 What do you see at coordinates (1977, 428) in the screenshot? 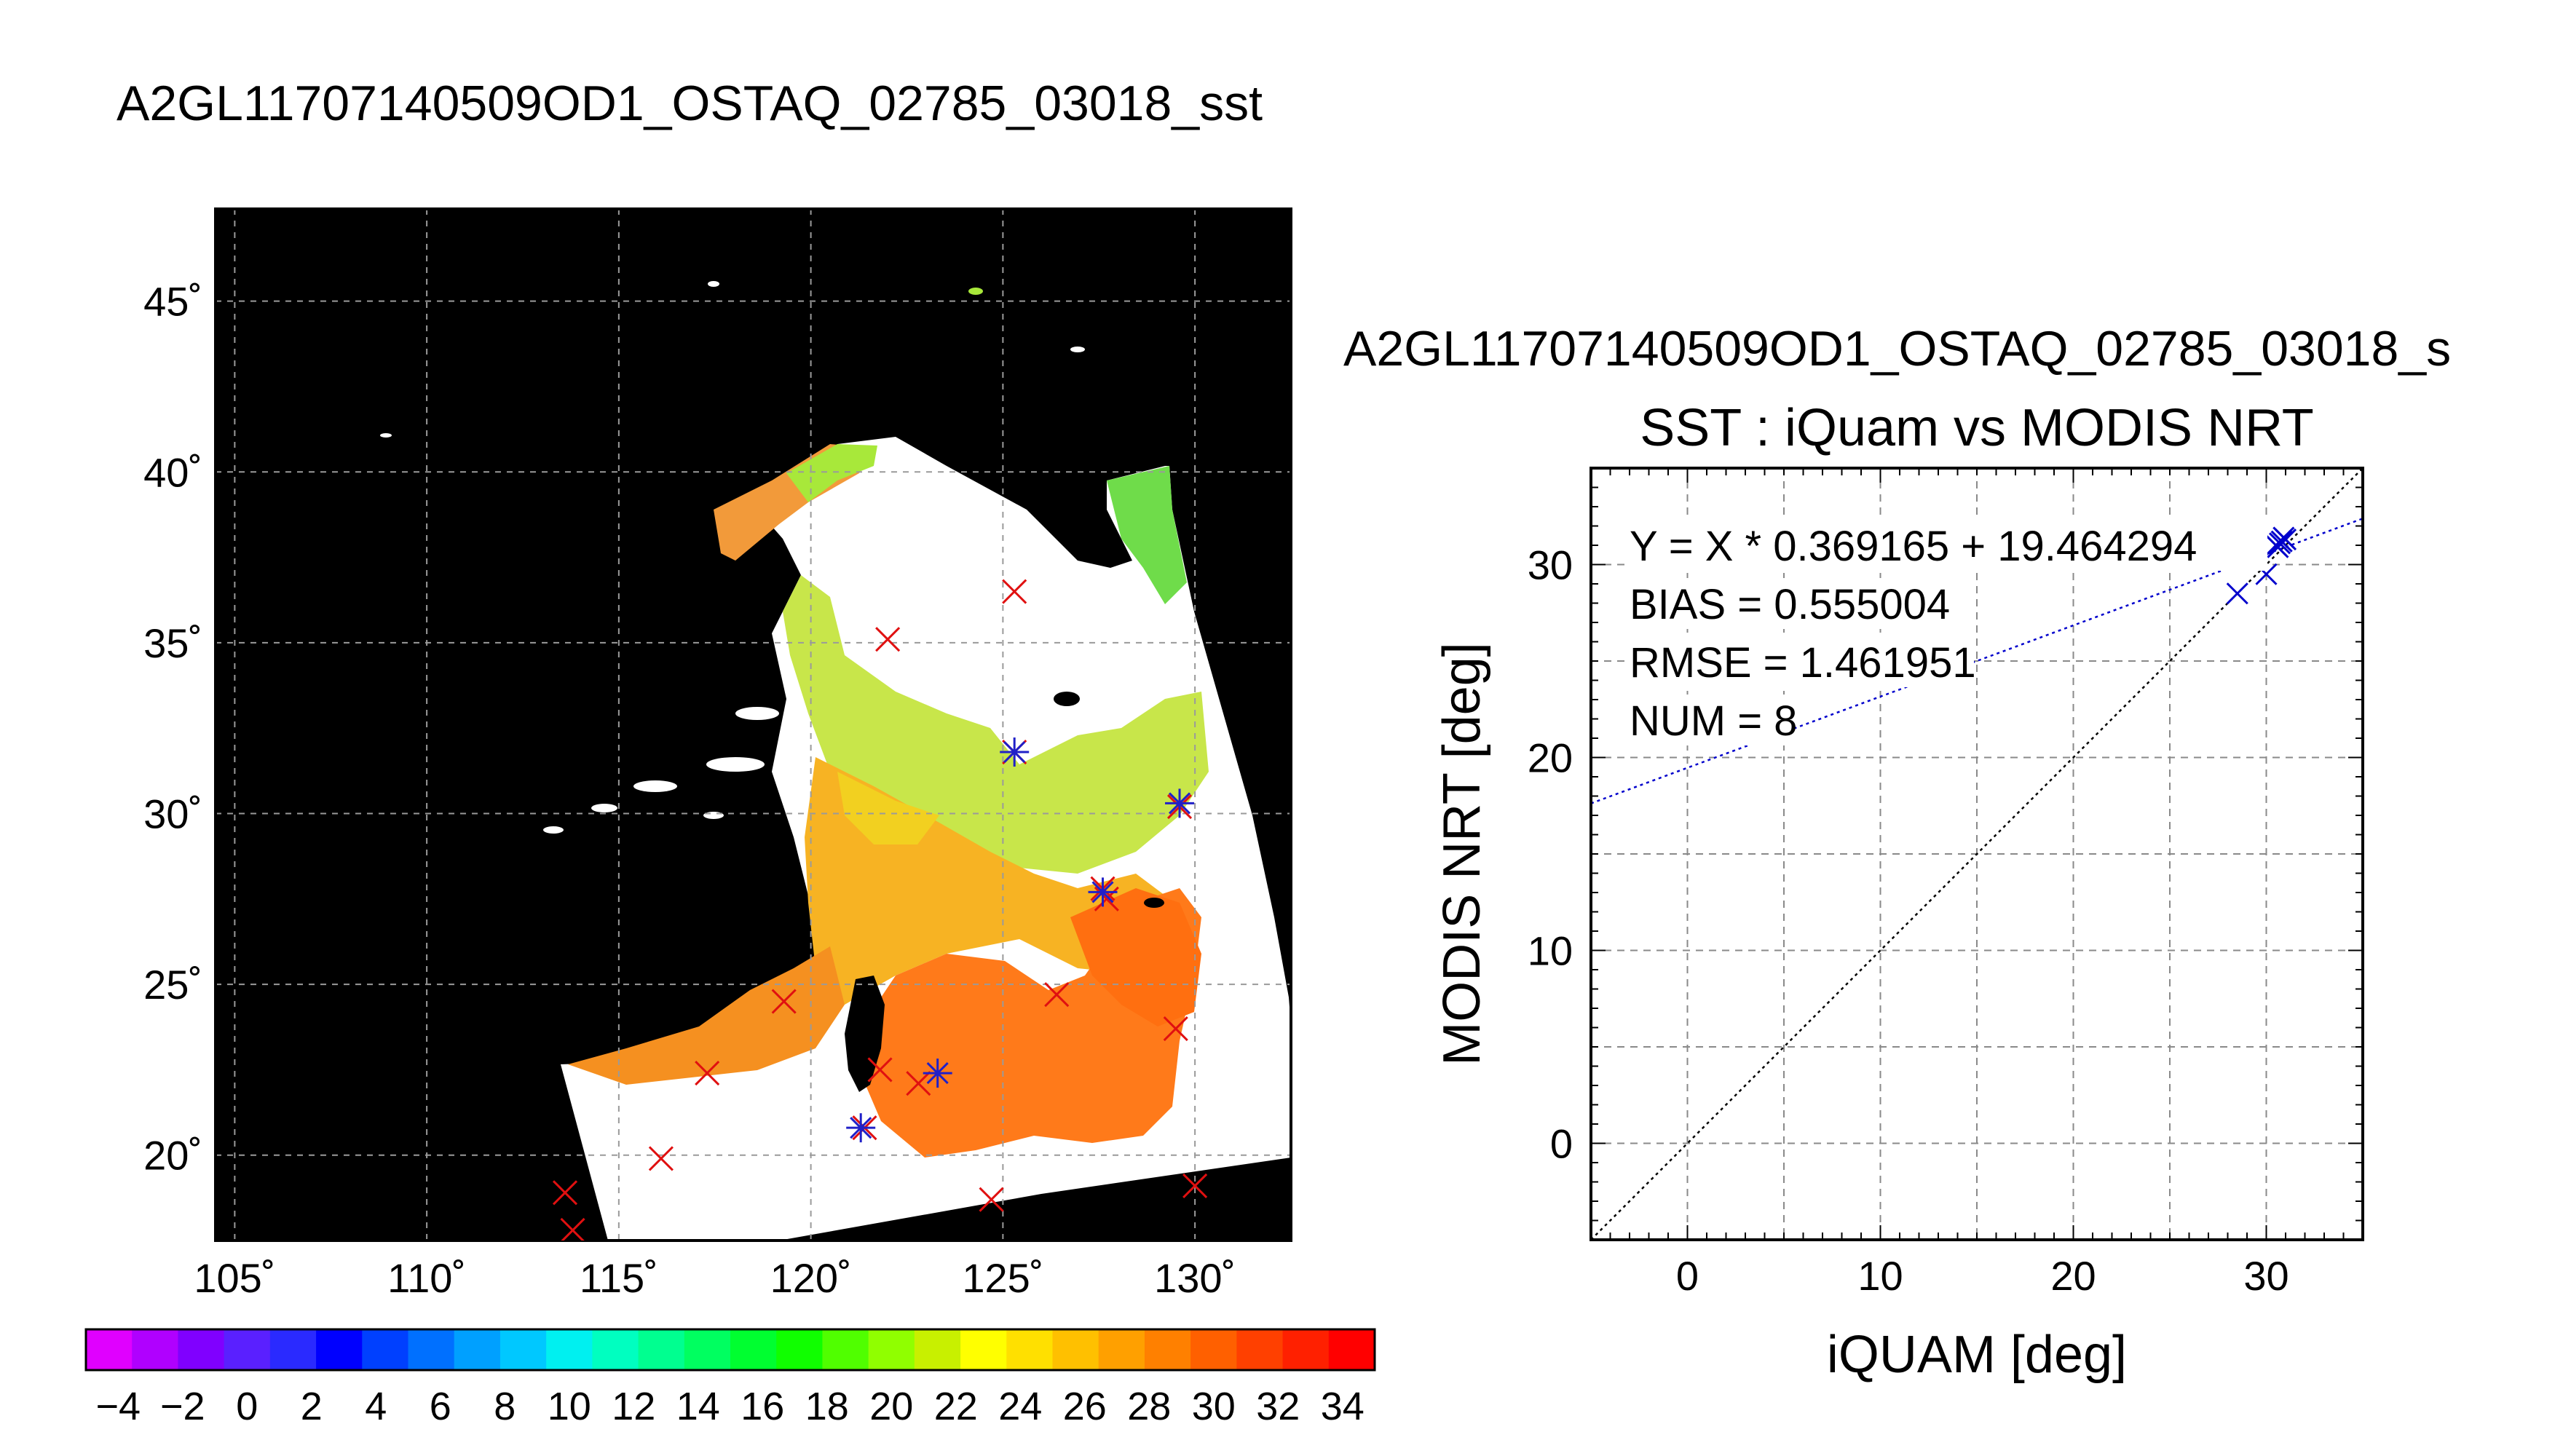
I see `scatter-title: SST : iQuam vs MODIS NRT` at bounding box center [1977, 428].